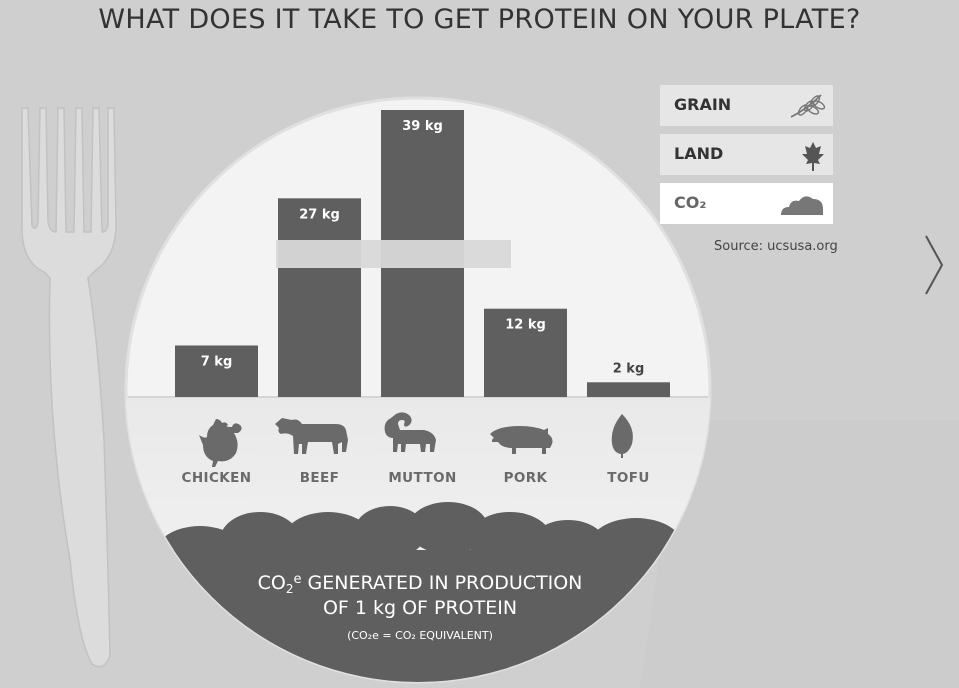 This screenshot has width=959, height=688. Describe the element at coordinates (422, 478) in the screenshot. I see `category-label-mutton: MUTTON` at that location.